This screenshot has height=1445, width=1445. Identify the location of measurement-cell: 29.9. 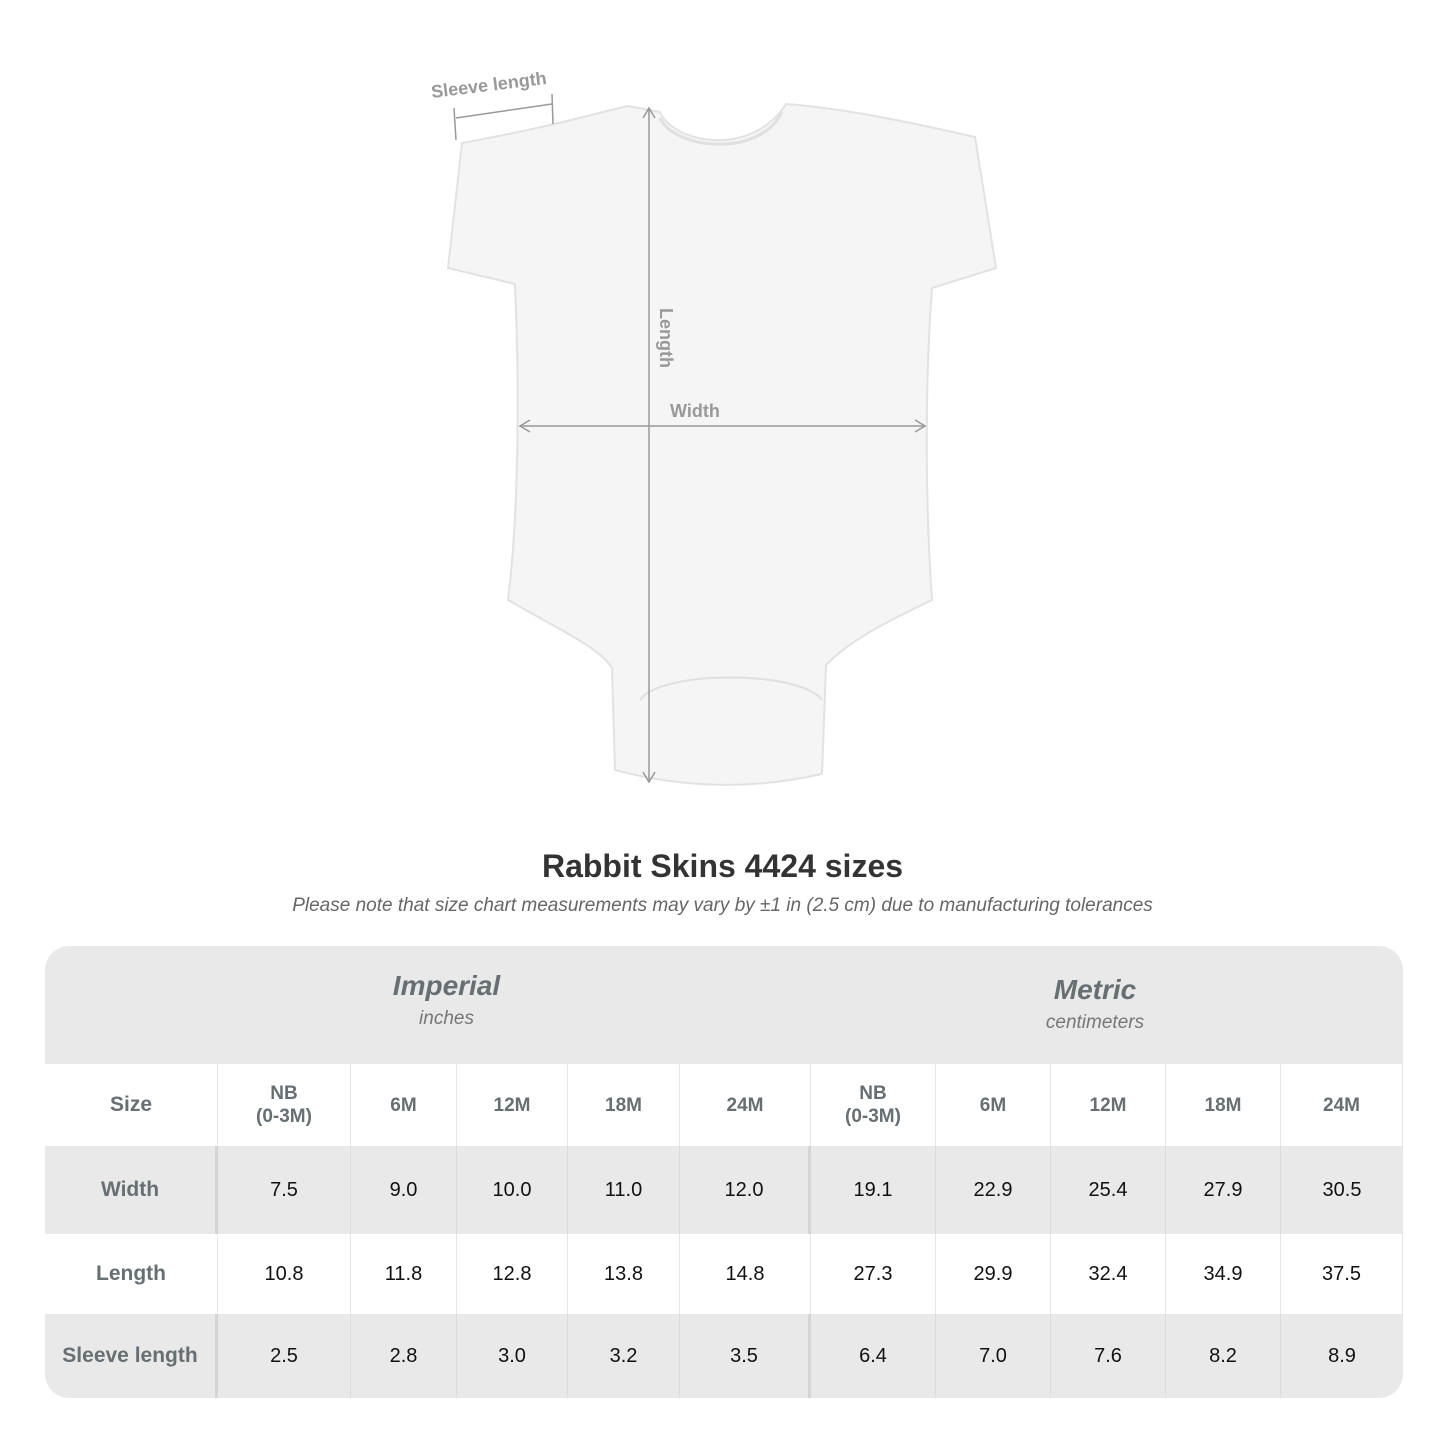
(993, 1274).